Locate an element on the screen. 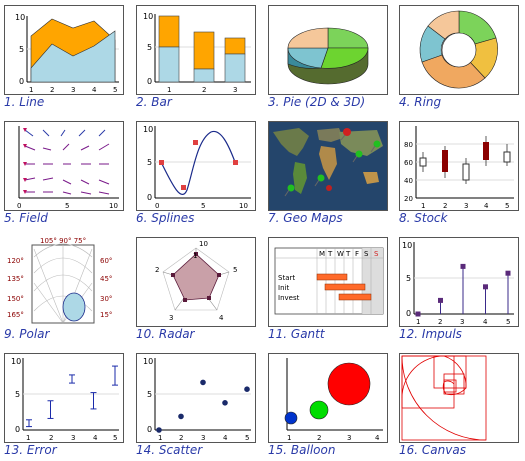 Image resolution: width=525 pixels, height=461 pixels. caption-balloon: 15. Balloon is located at coordinates (302, 450).